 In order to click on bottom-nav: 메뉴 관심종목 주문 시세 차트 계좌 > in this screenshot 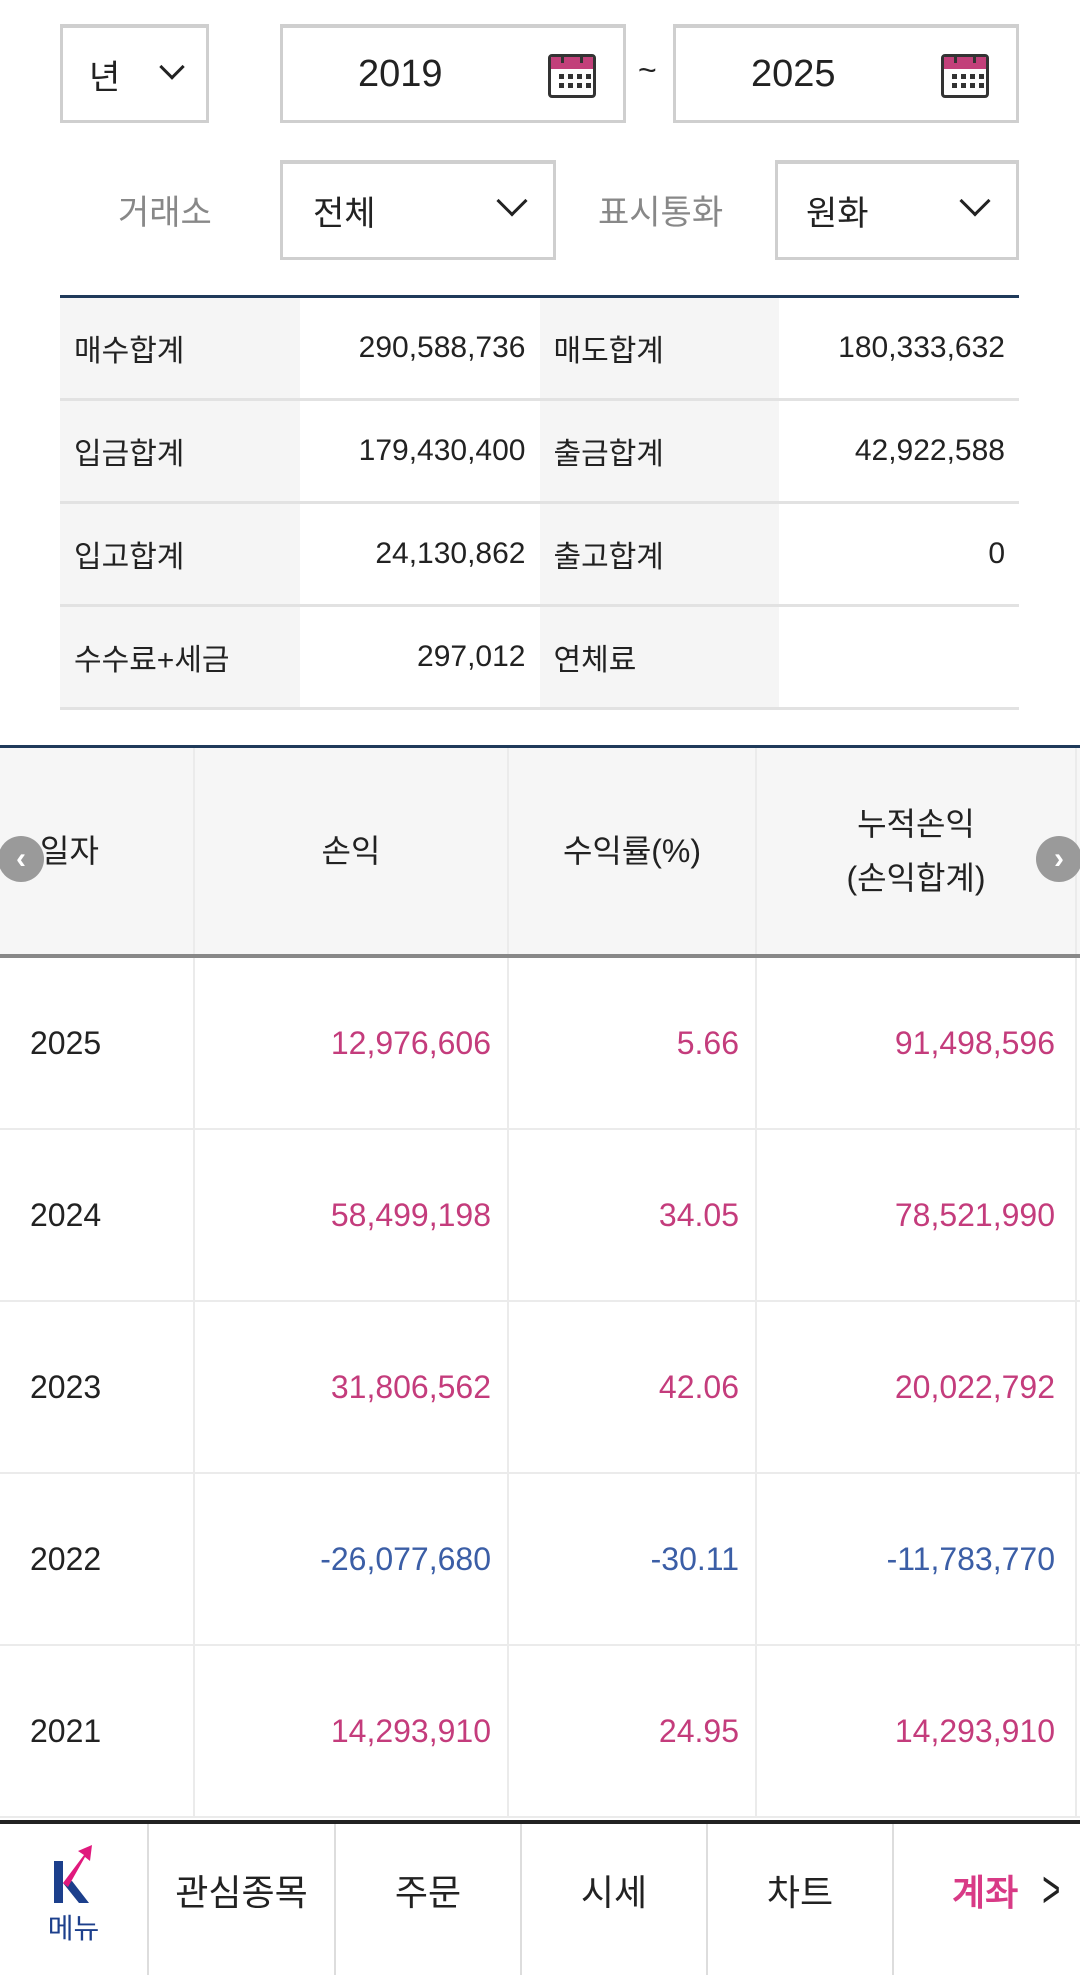, I will do `click(540, 1897)`.